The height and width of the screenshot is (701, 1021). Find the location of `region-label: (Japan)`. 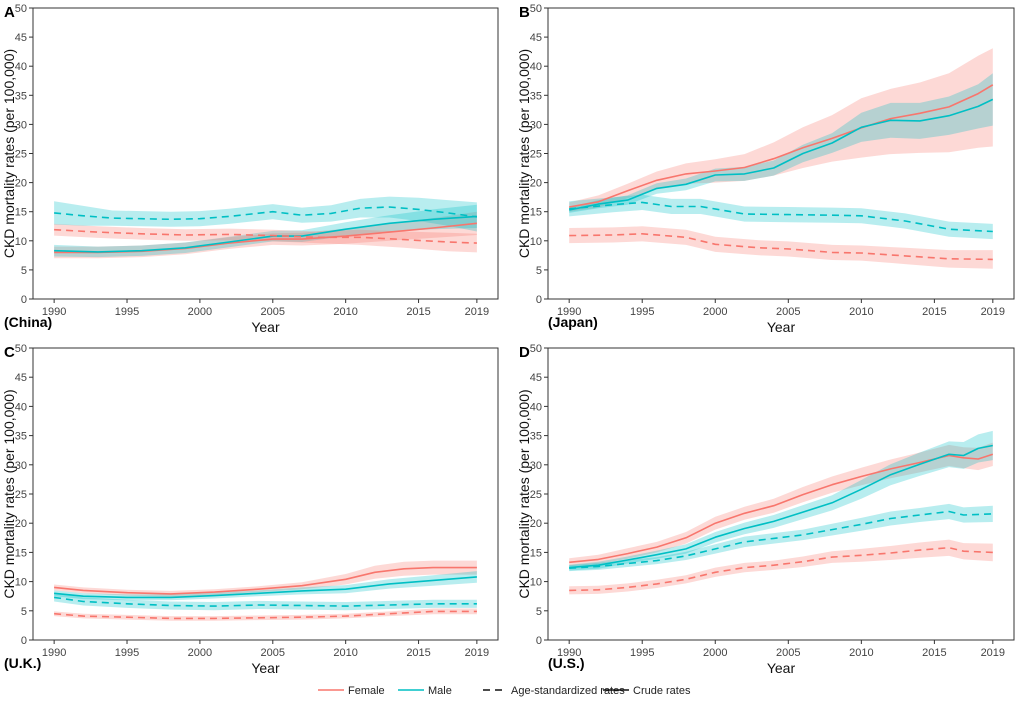

region-label: (Japan) is located at coordinates (573, 322).